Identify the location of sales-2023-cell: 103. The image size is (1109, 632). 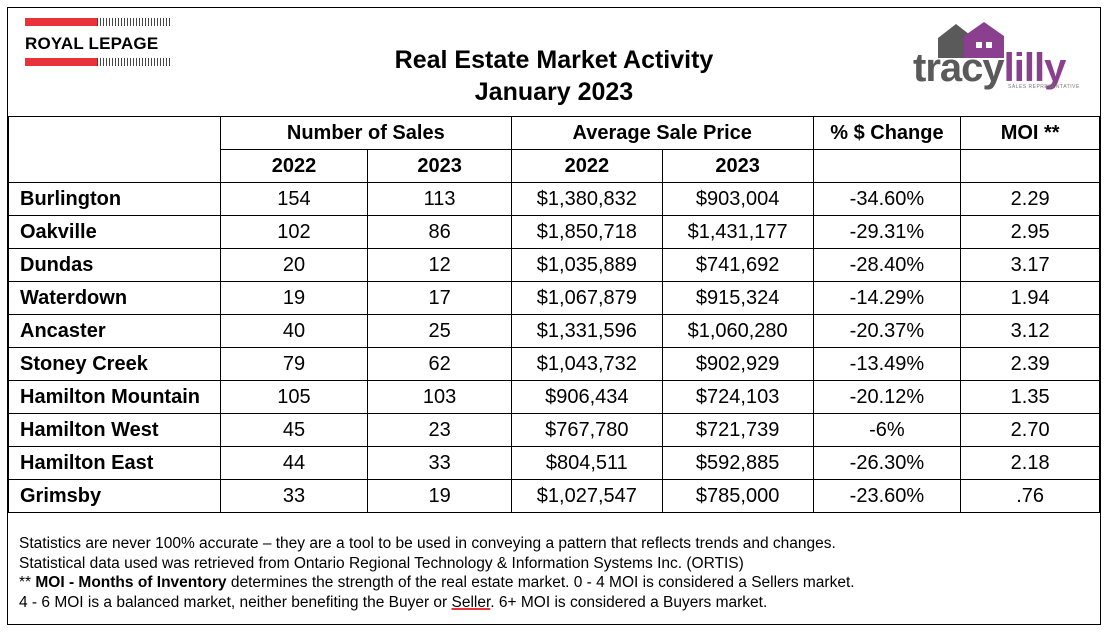
(439, 397).